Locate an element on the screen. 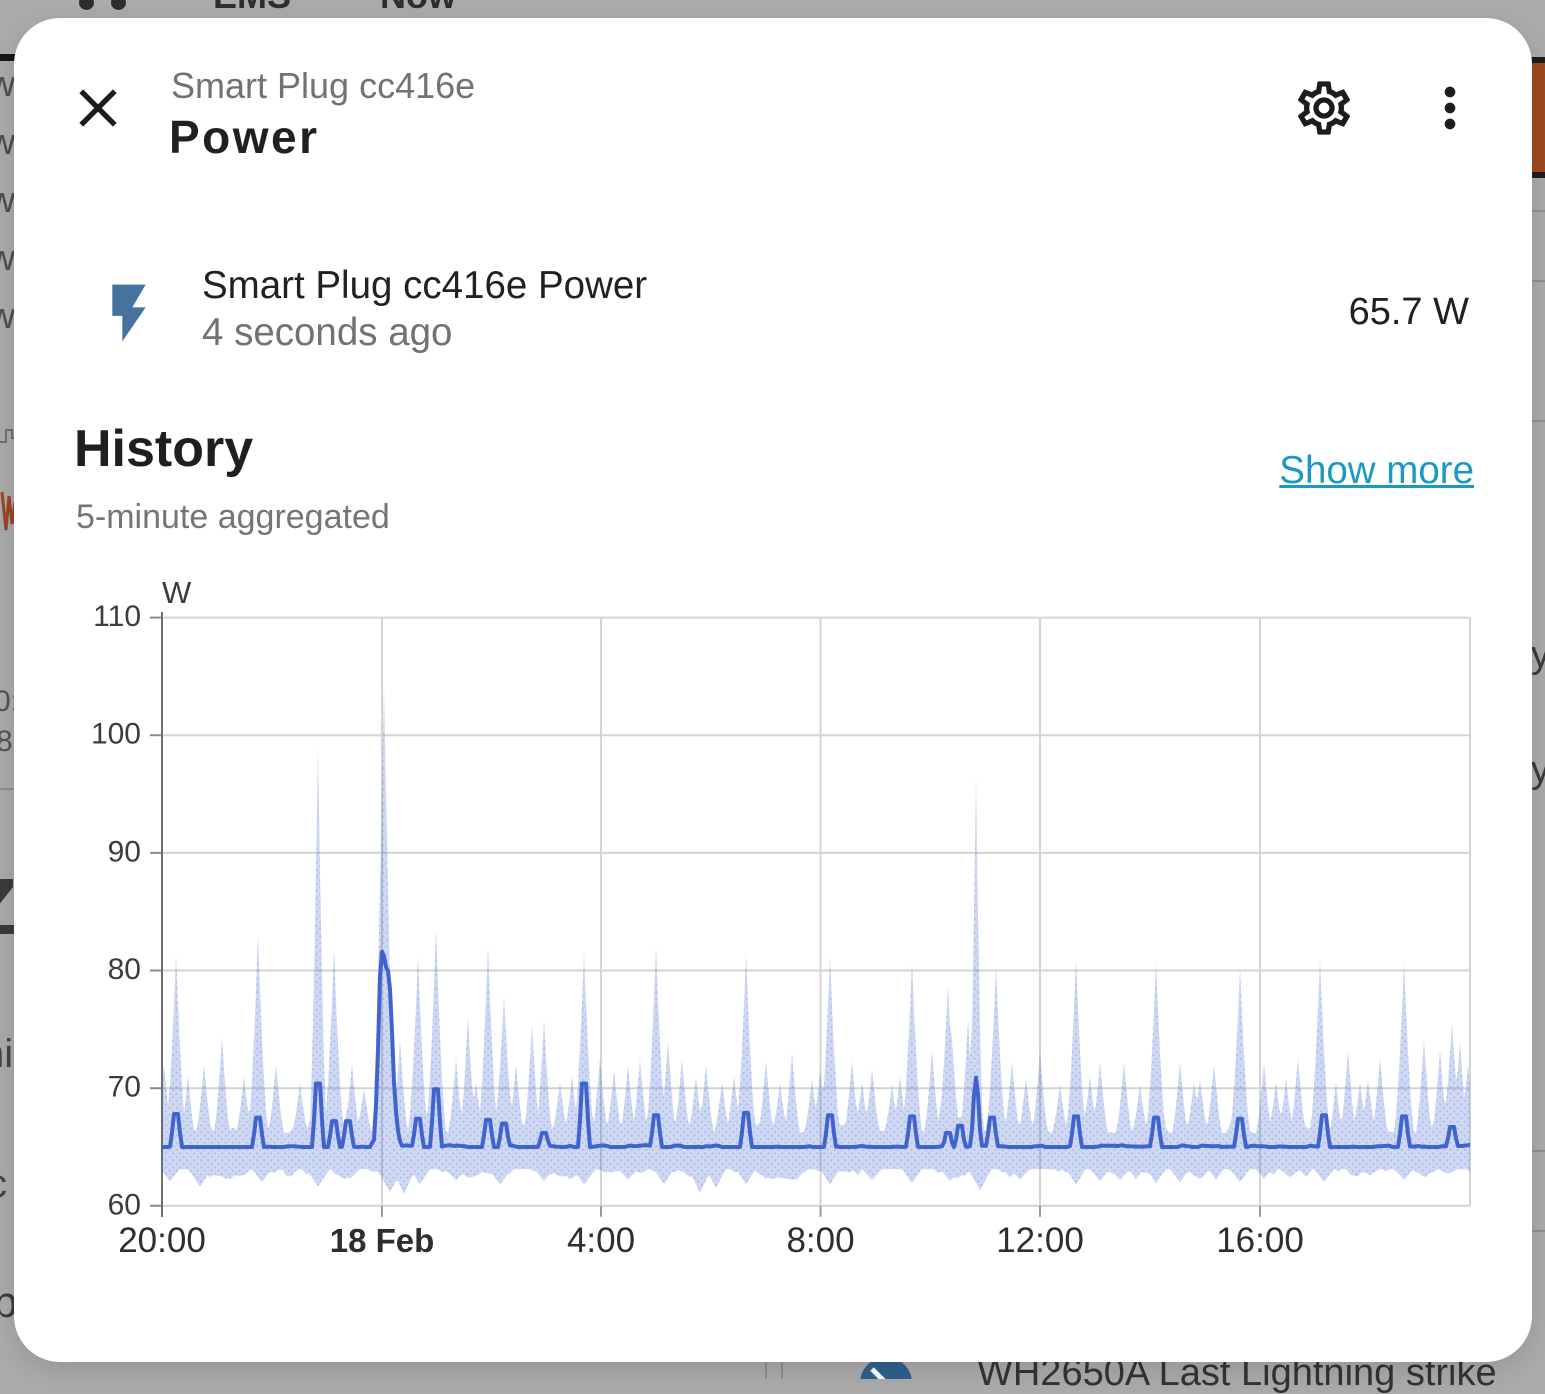  svg-text: 8:00 is located at coordinates (820, 1240).